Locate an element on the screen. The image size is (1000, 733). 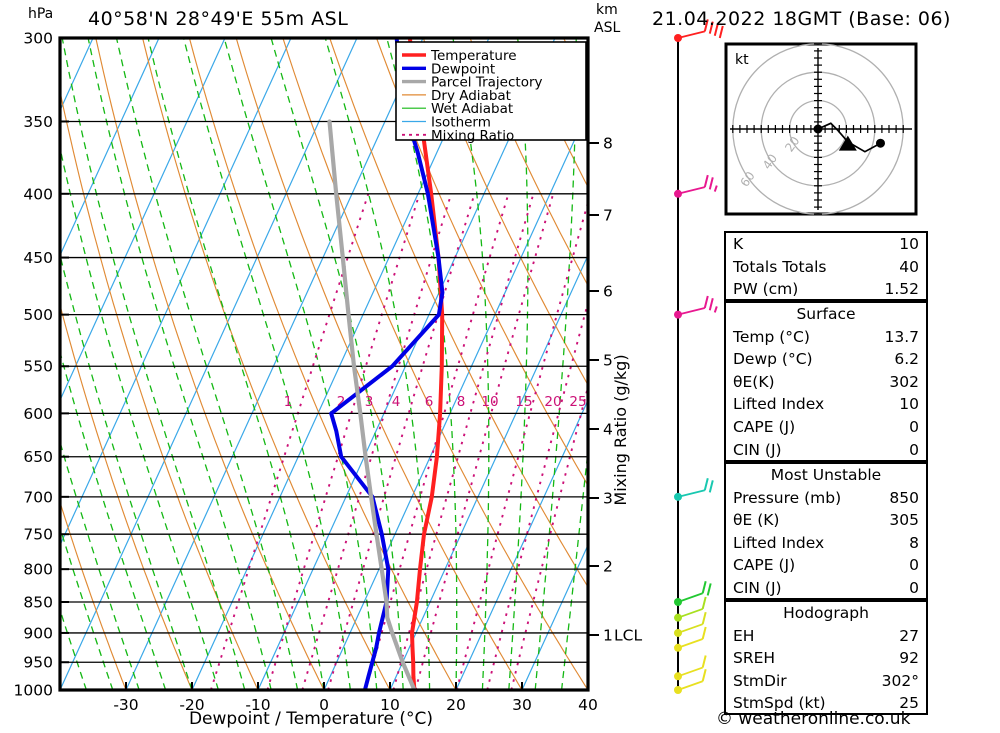
stat-value: 305 is located at coordinates (904, 520).